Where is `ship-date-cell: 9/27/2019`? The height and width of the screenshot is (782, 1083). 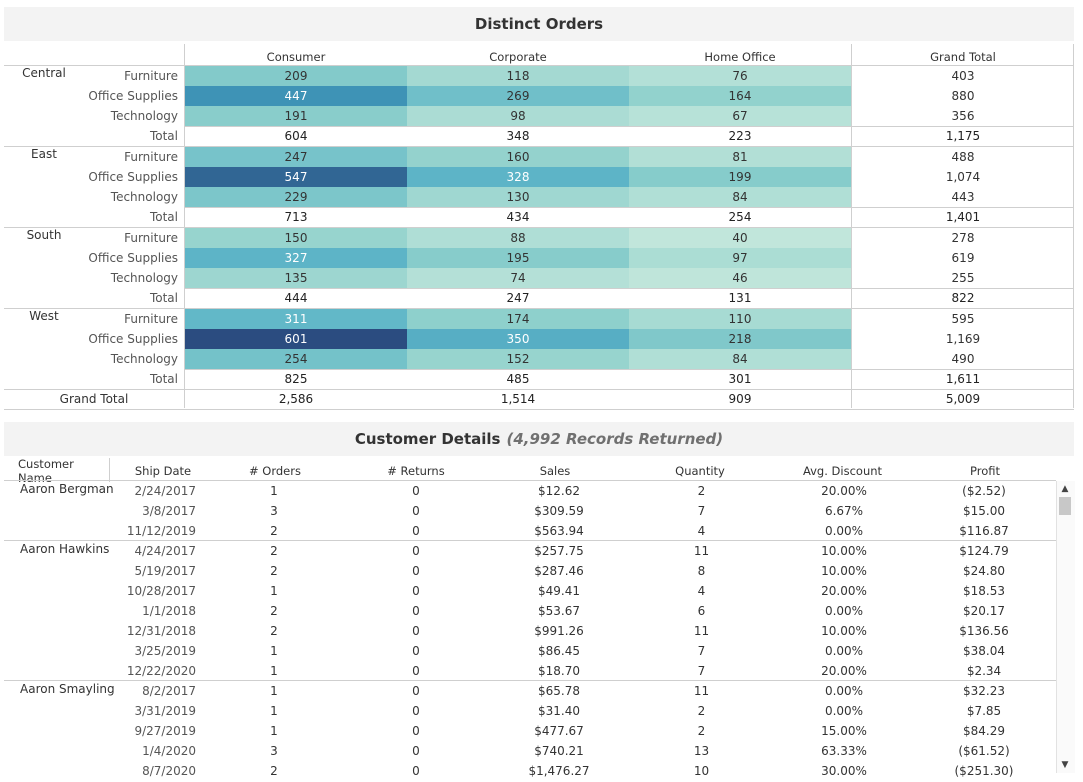
ship-date-cell: 9/27/2019 is located at coordinates (165, 731).